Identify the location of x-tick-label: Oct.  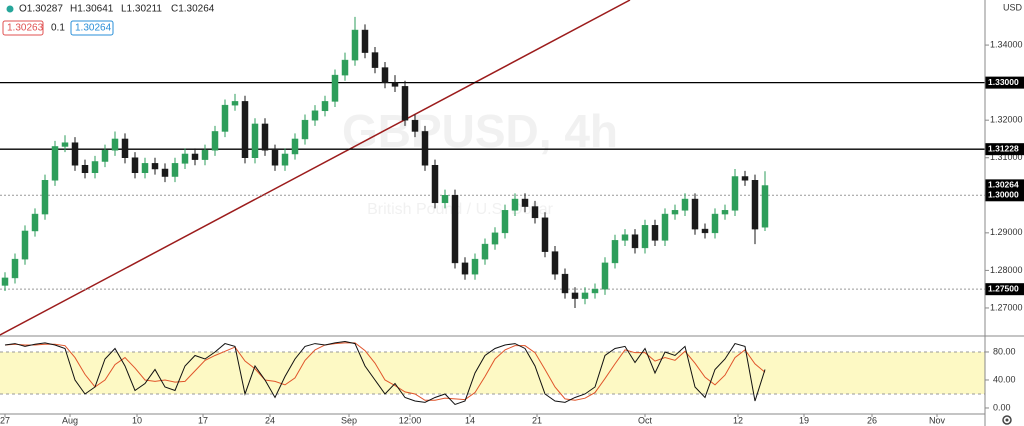
(645, 420).